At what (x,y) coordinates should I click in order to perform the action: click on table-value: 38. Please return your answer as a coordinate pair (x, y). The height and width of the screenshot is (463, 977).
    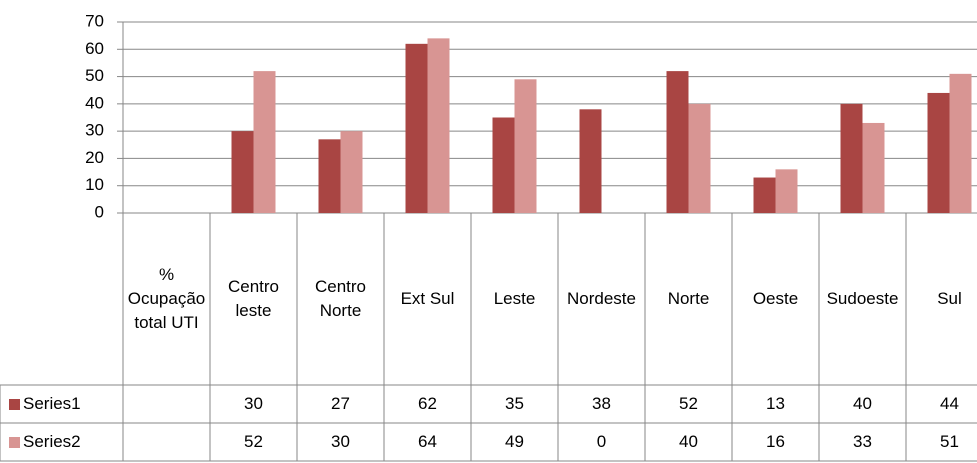
    Looking at the image, I should click on (601, 403).